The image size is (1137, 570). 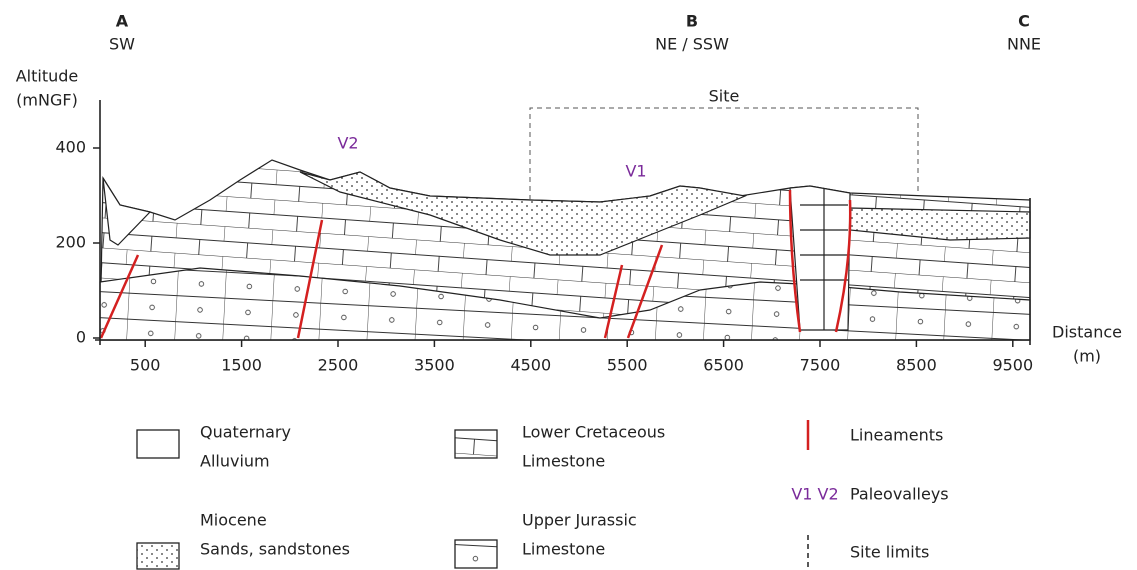 I want to click on x-tick-label: 9500, so click(x=1012, y=365).